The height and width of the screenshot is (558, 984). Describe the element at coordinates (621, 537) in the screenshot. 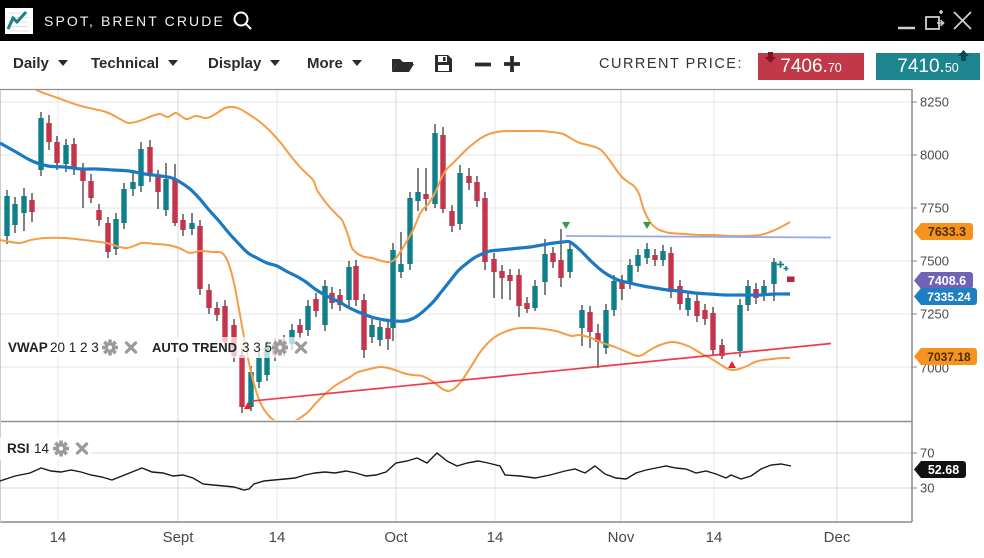

I see `svg-text: Nov` at that location.